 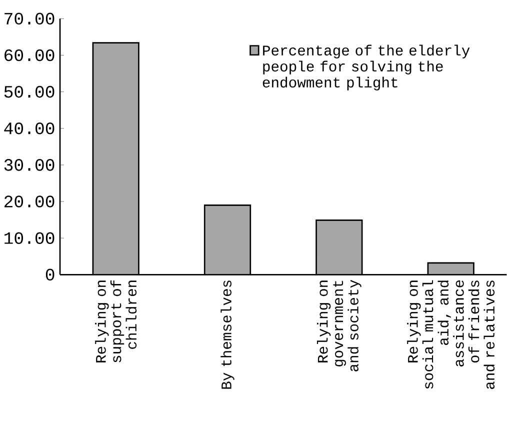 I want to click on y-tick-label: 50.00, so click(x=29, y=92).